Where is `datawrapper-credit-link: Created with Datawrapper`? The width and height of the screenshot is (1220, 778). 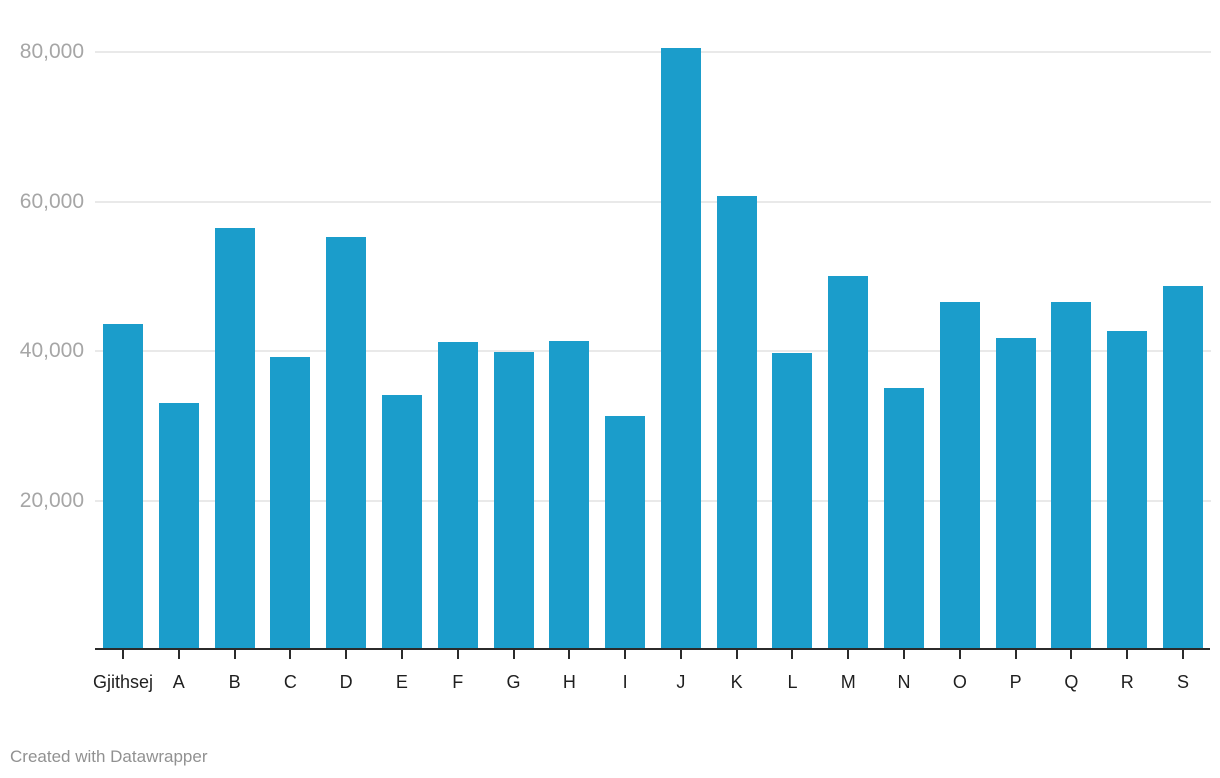 datawrapper-credit-link: Created with Datawrapper is located at coordinates (109, 756).